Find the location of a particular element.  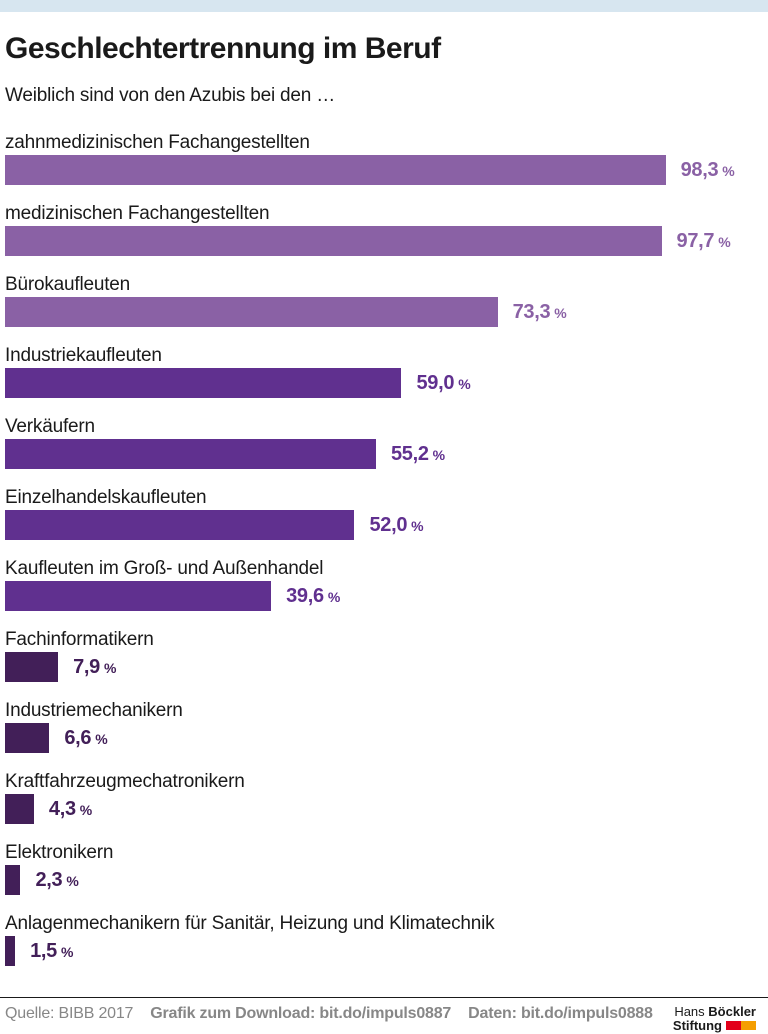

bar-row: Industriekaufleuten 59,0% is located at coordinates (381, 371).